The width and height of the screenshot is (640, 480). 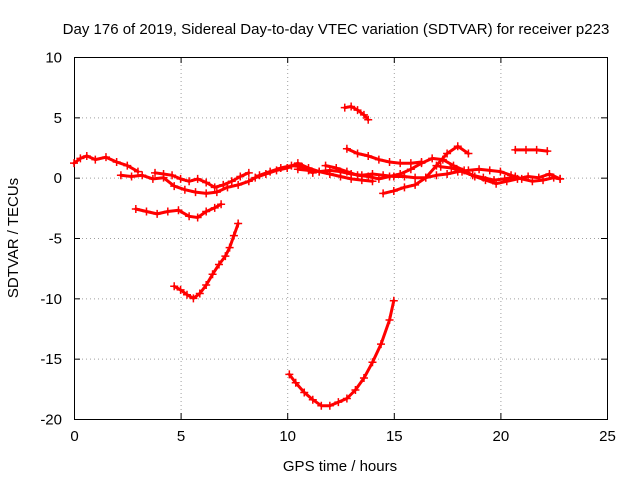 I want to click on y-tick-label: 10, so click(x=53, y=58).